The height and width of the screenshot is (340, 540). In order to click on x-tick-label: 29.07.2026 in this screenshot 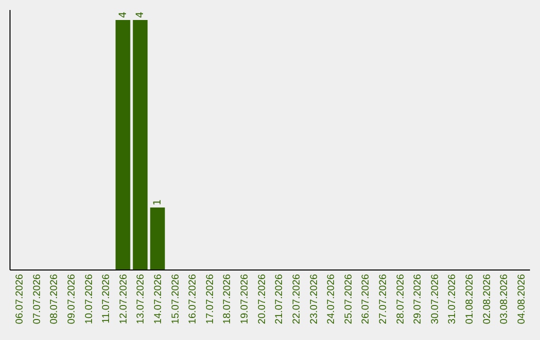, I will do `click(418, 299)`.